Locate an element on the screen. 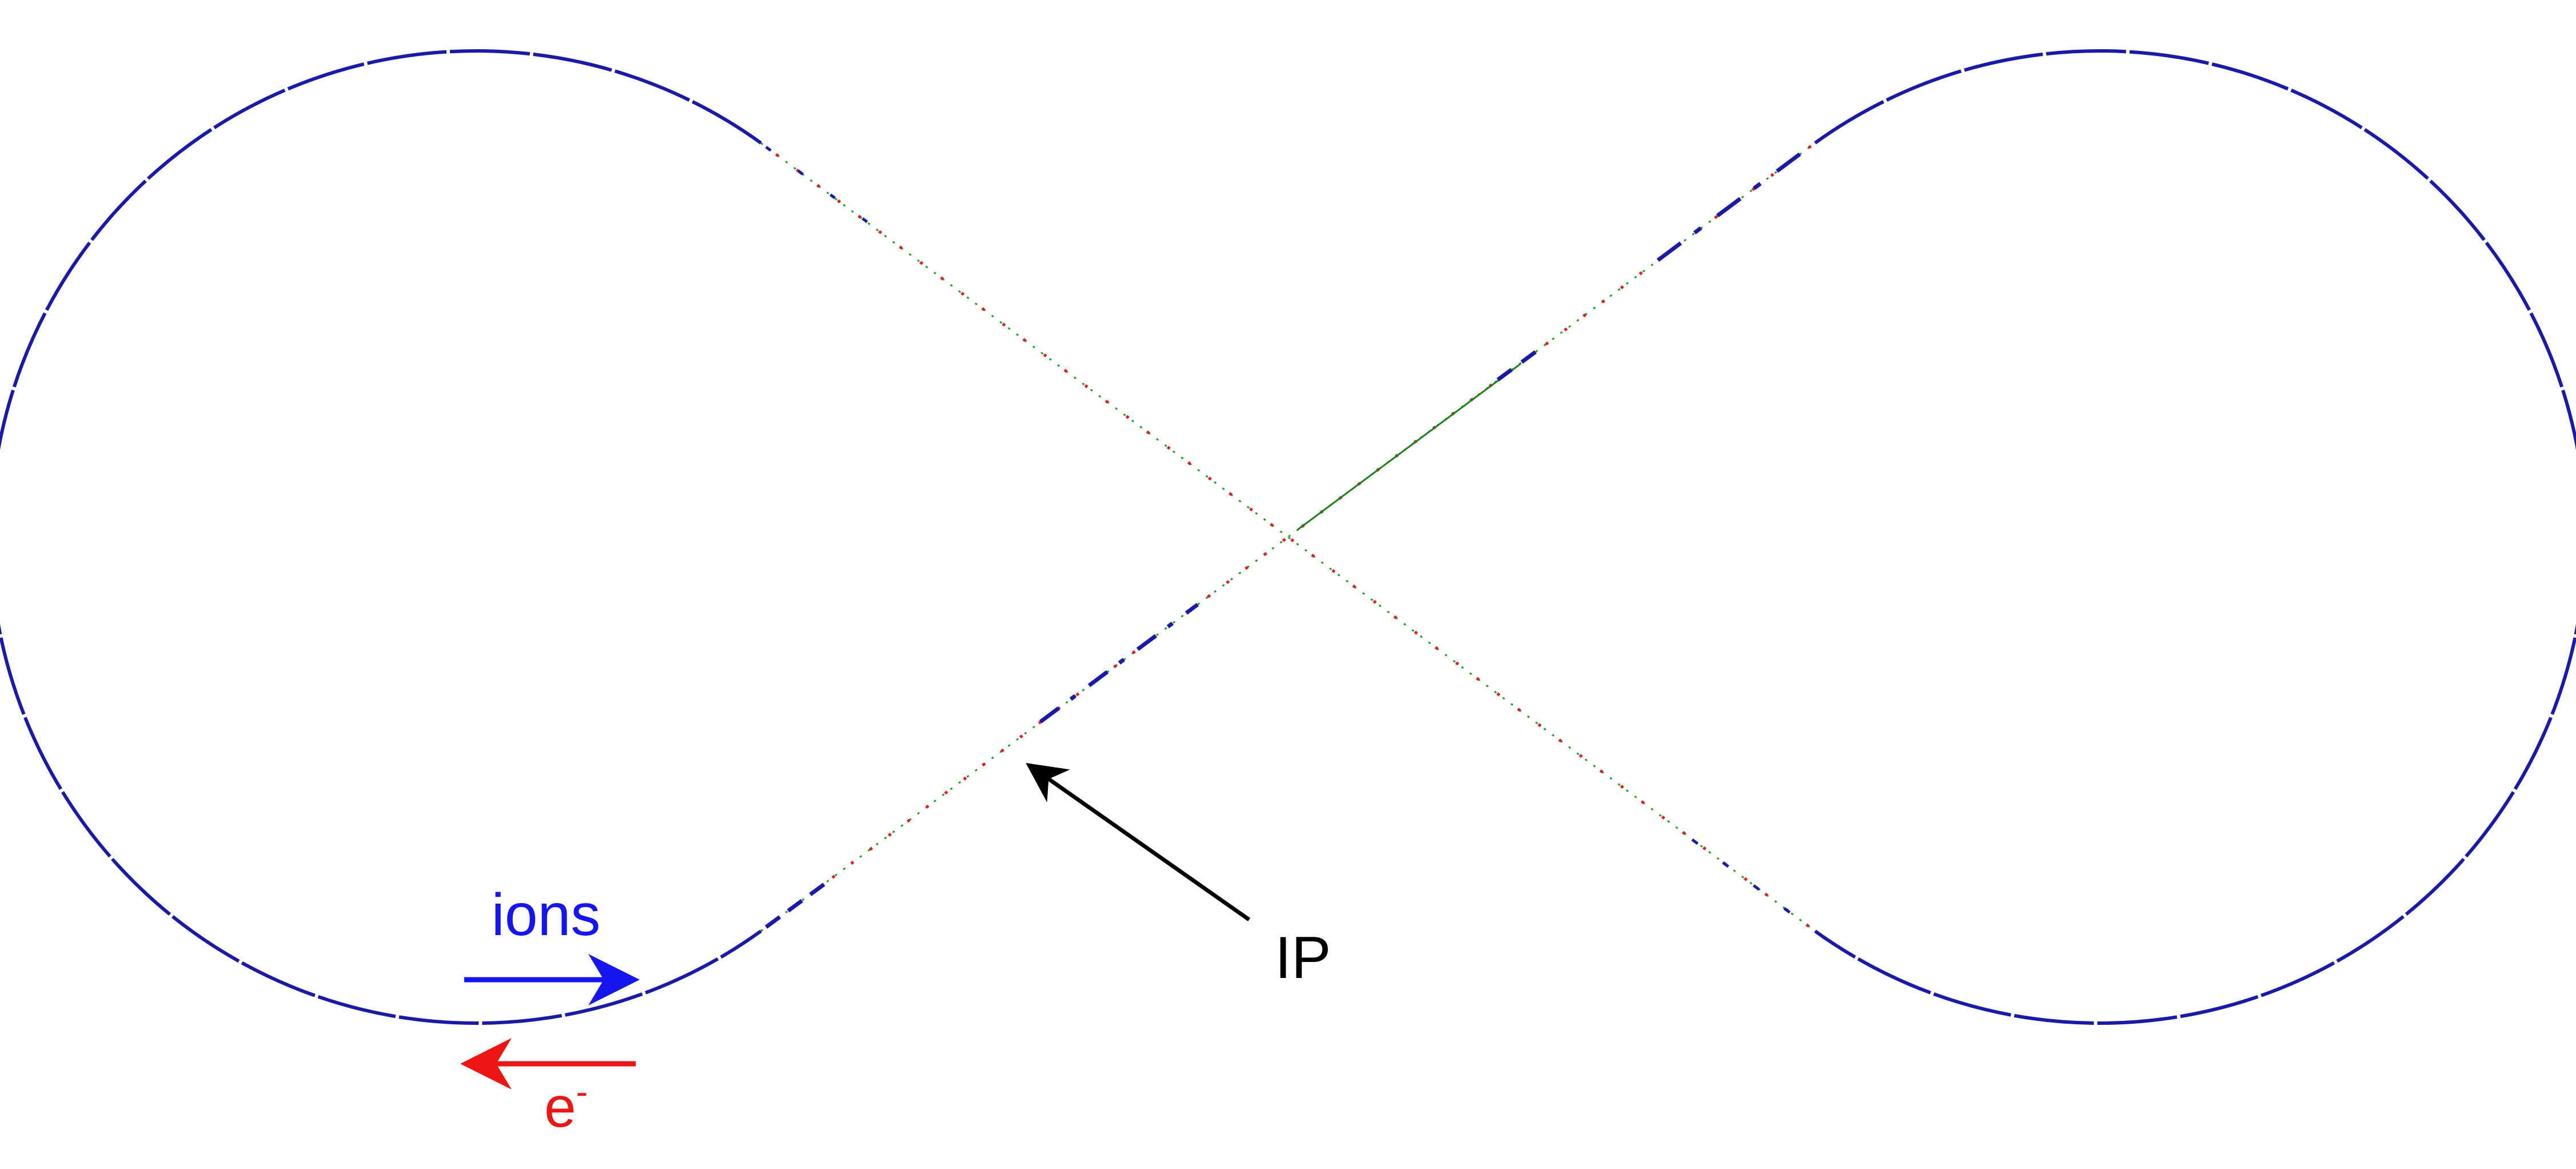 This screenshot has height=1169, width=2576. electron-label: e- is located at coordinates (566, 1105).